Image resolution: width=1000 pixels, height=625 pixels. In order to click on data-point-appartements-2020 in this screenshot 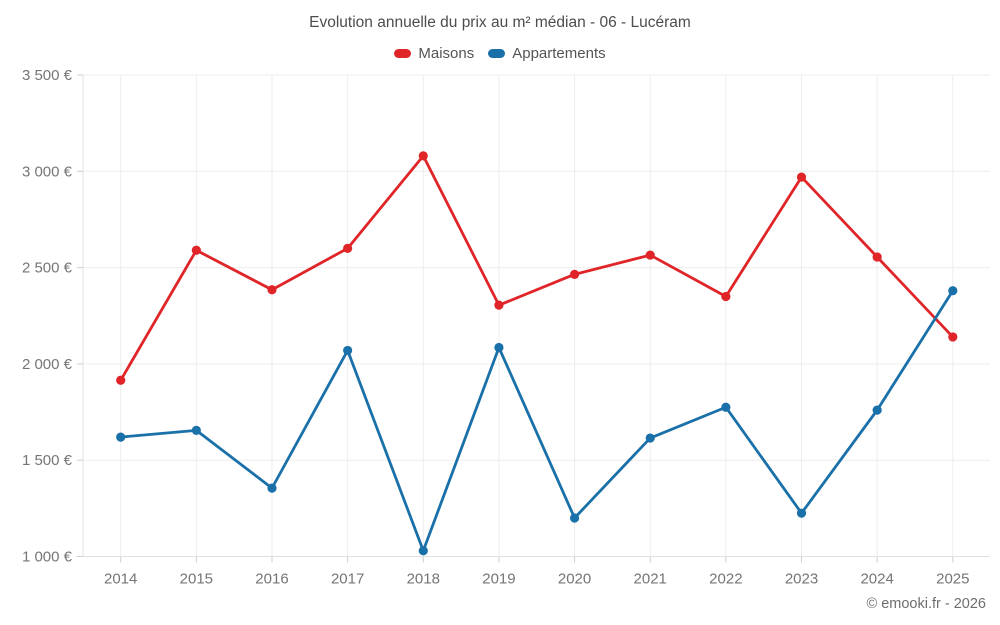, I will do `click(574, 518)`.